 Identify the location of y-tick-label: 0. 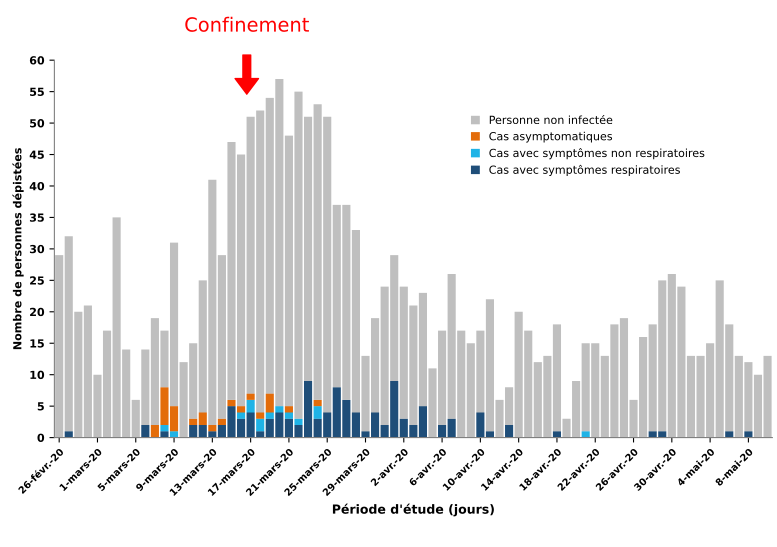
(40, 438).